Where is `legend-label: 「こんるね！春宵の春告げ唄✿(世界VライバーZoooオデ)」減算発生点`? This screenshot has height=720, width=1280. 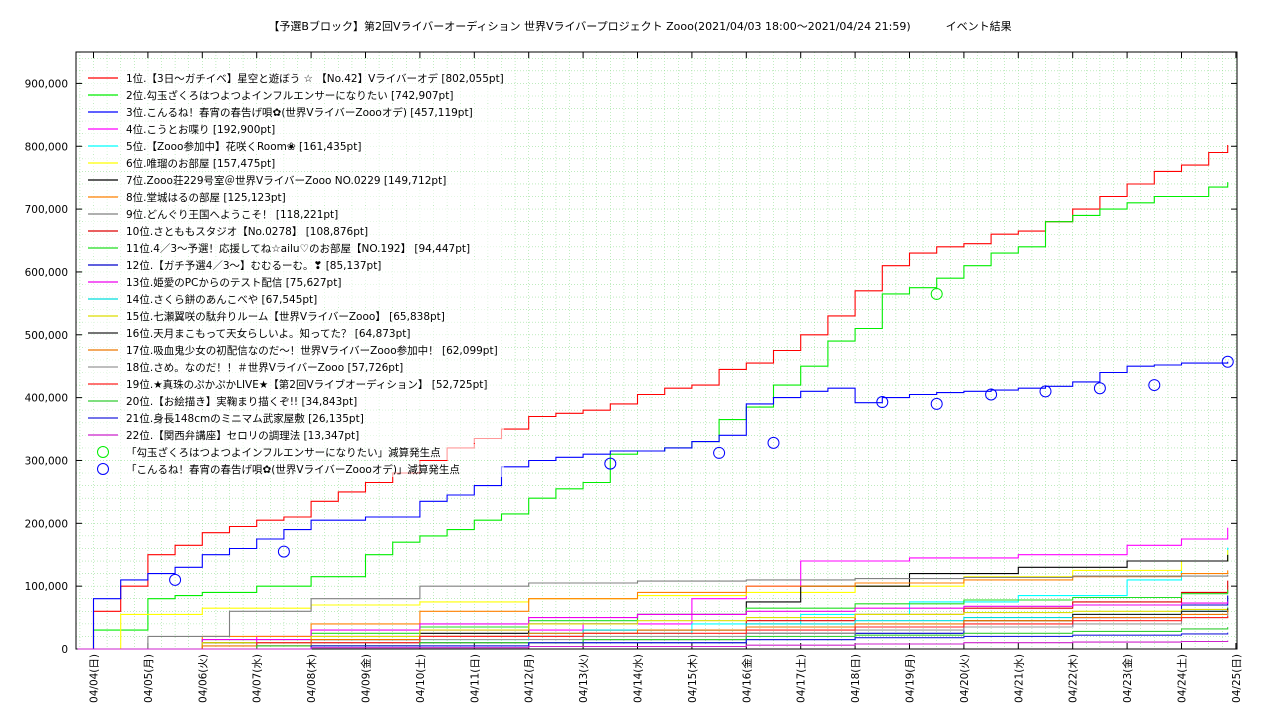 legend-label: 「こんるね！春宵の春告げ唄✿(世界VライバーZoooオデ)」減算発生点 is located at coordinates (293, 469).